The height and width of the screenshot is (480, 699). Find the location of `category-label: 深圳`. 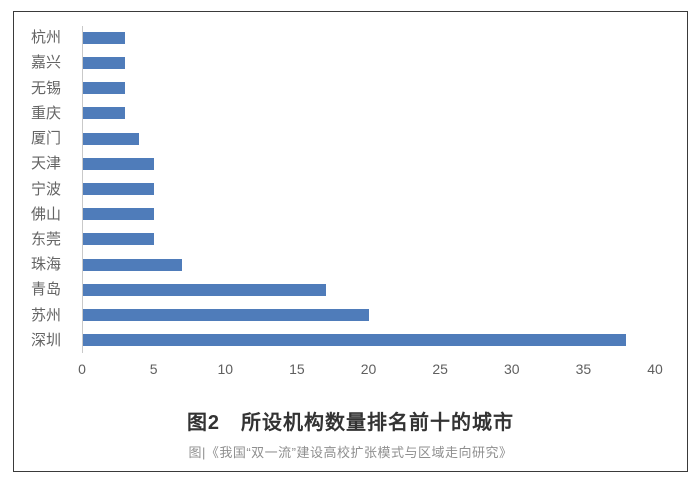

category-label: 深圳 is located at coordinates (45, 340).